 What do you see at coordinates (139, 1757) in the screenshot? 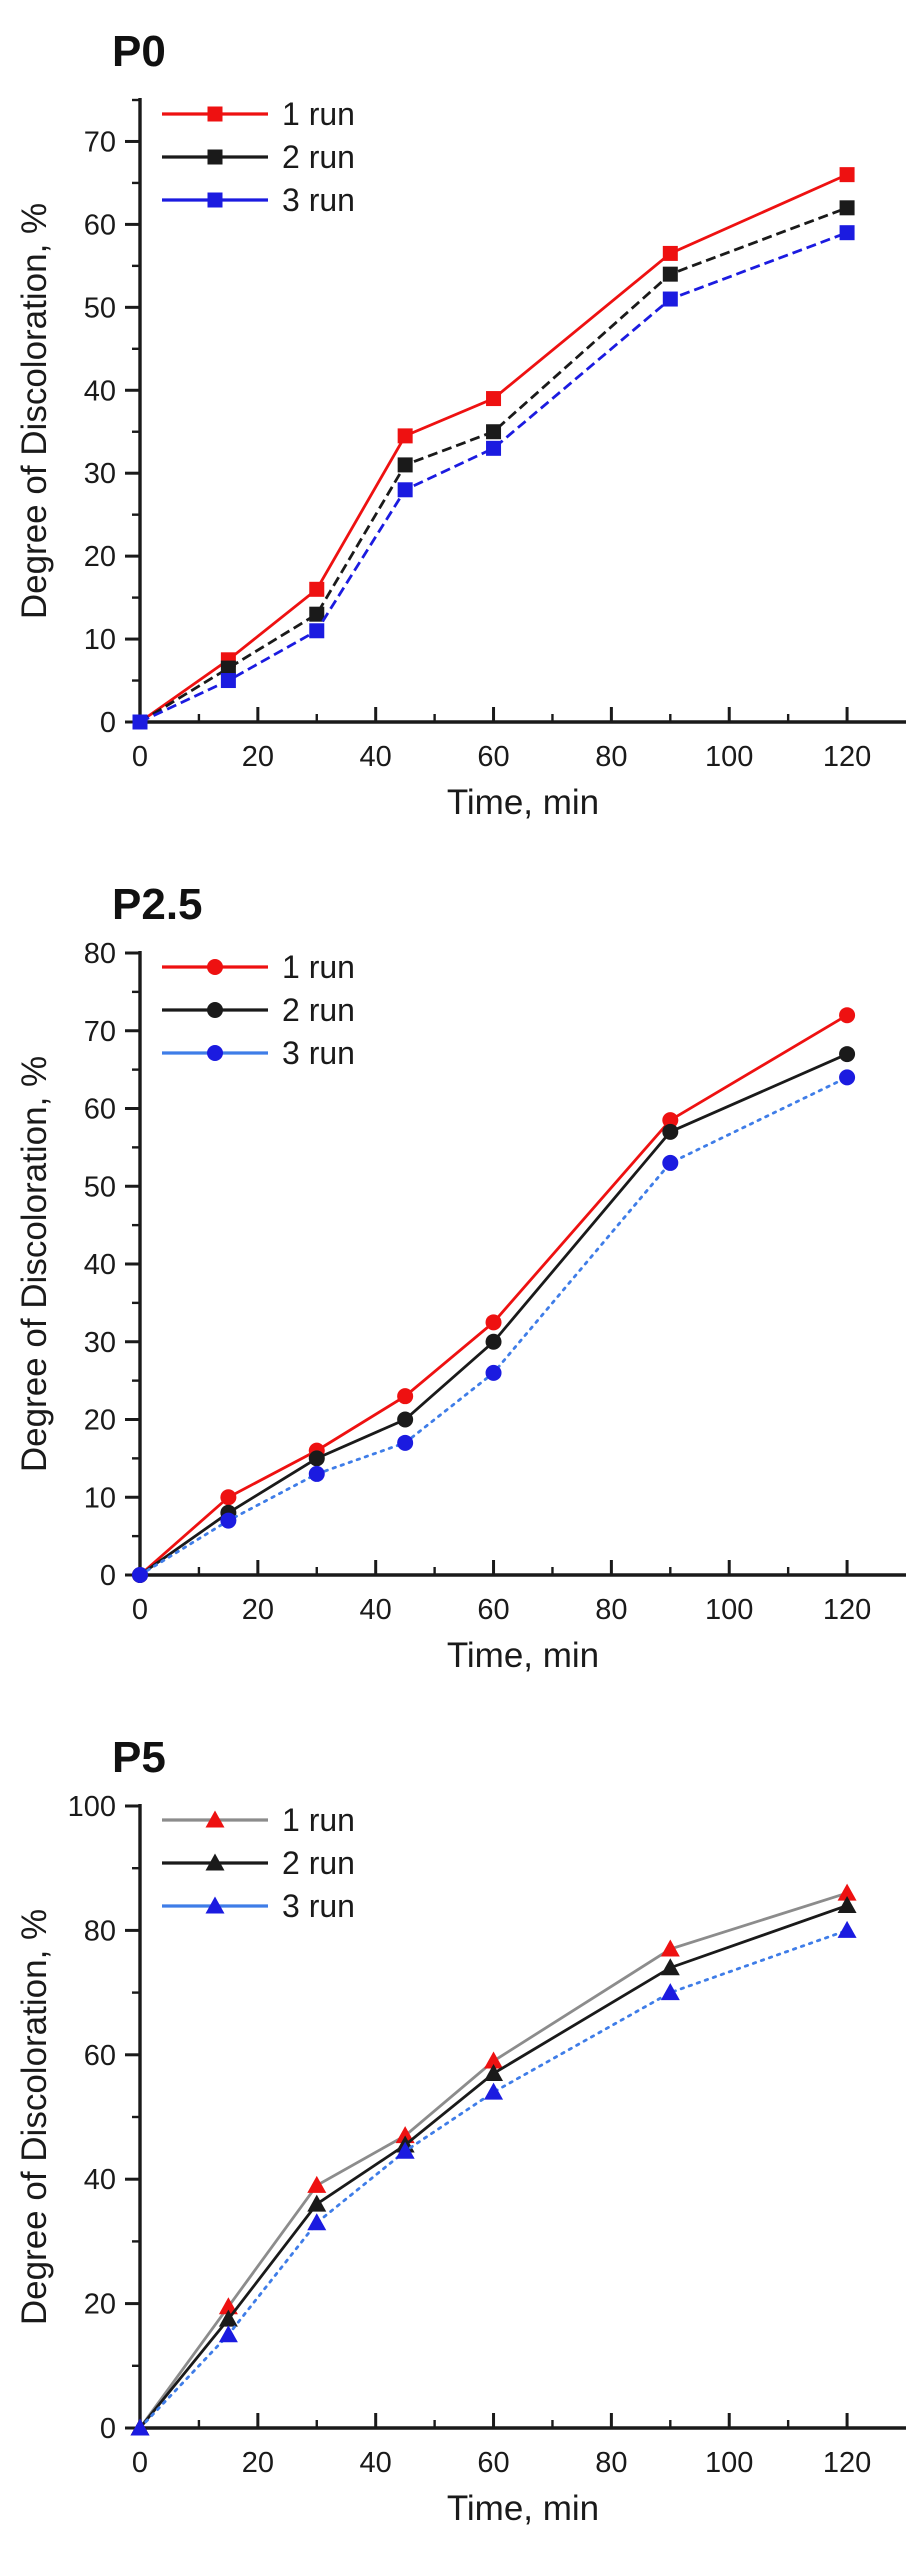
I see `chart-title: P5` at bounding box center [139, 1757].